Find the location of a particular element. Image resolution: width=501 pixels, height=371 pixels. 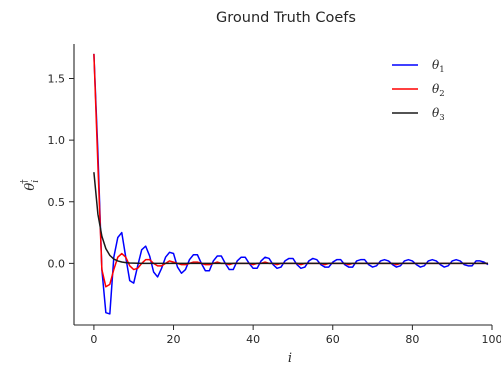

y-axis-label-sup: † is located at coordinates (25, 181).